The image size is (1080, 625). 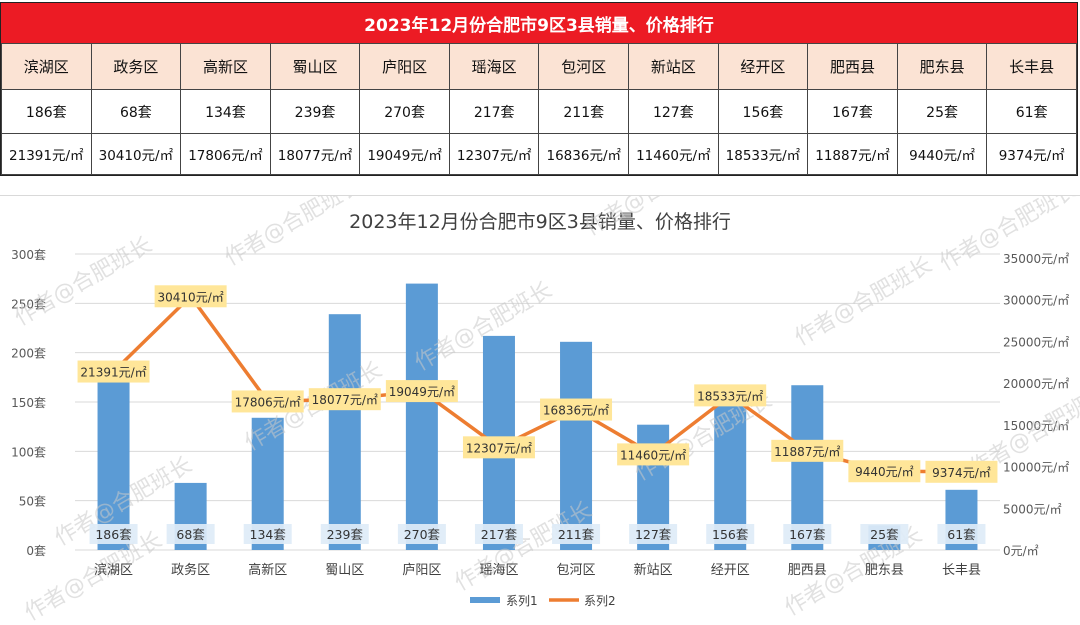 I want to click on bar-data-label: 68套, so click(x=190, y=534).